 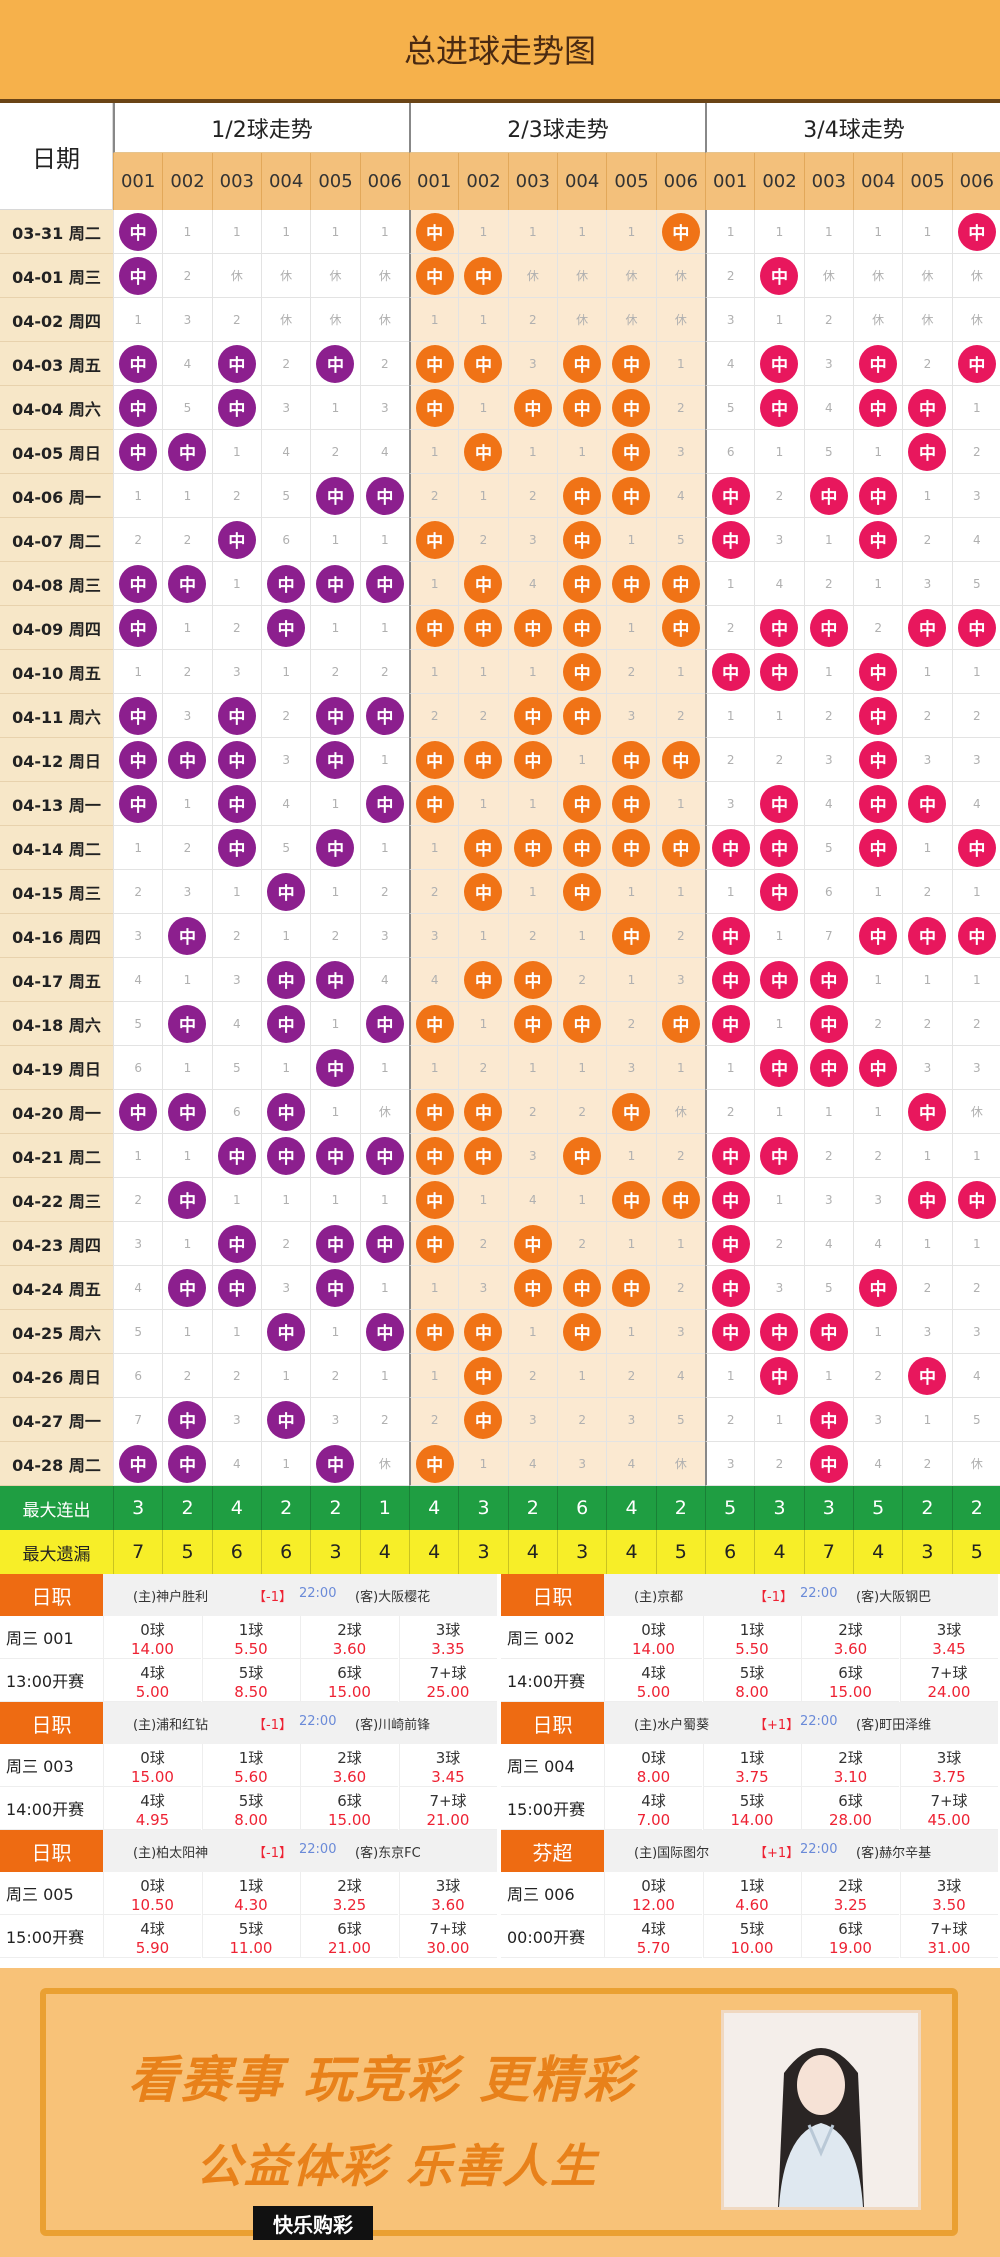 I want to click on goal-count-label: 5球, so click(x=251, y=1801).